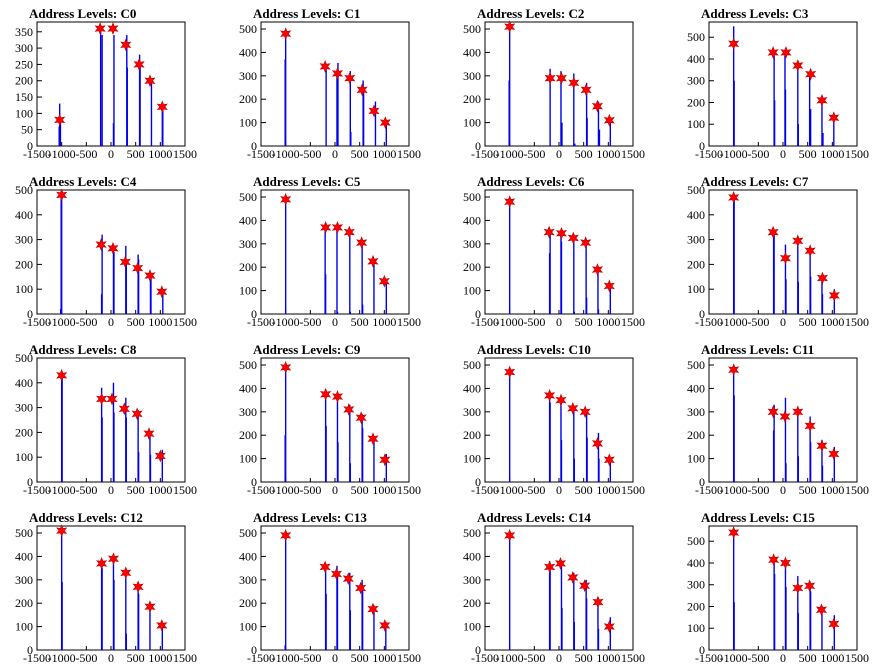  What do you see at coordinates (531, 181) in the screenshot?
I see `chart-title: Address Levels: C6` at bounding box center [531, 181].